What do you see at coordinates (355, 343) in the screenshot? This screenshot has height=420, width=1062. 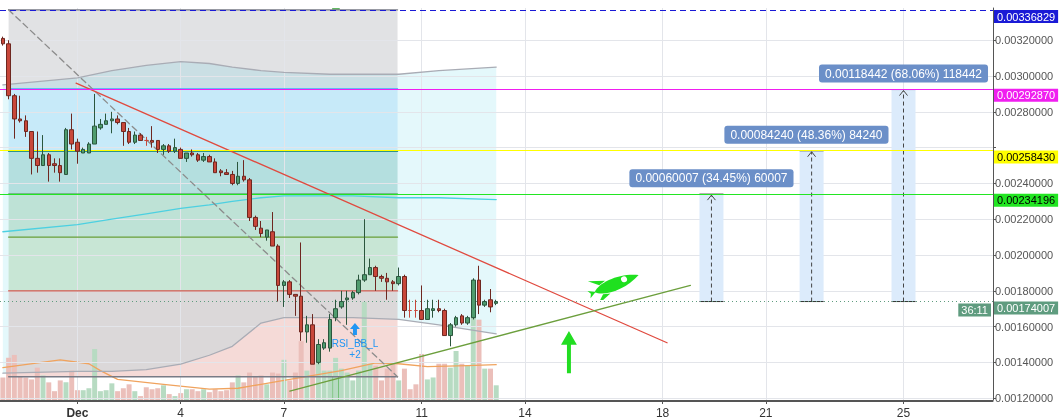 I see `annotation: RSI_BB_L` at bounding box center [355, 343].